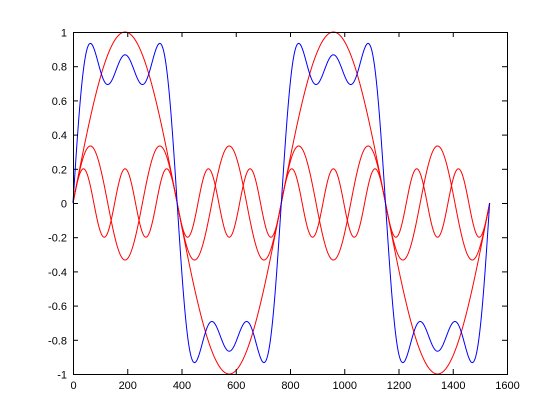 Image resolution: width=560 pixels, height=420 pixels. I want to click on y-tick-label: 0.2, so click(59, 170).